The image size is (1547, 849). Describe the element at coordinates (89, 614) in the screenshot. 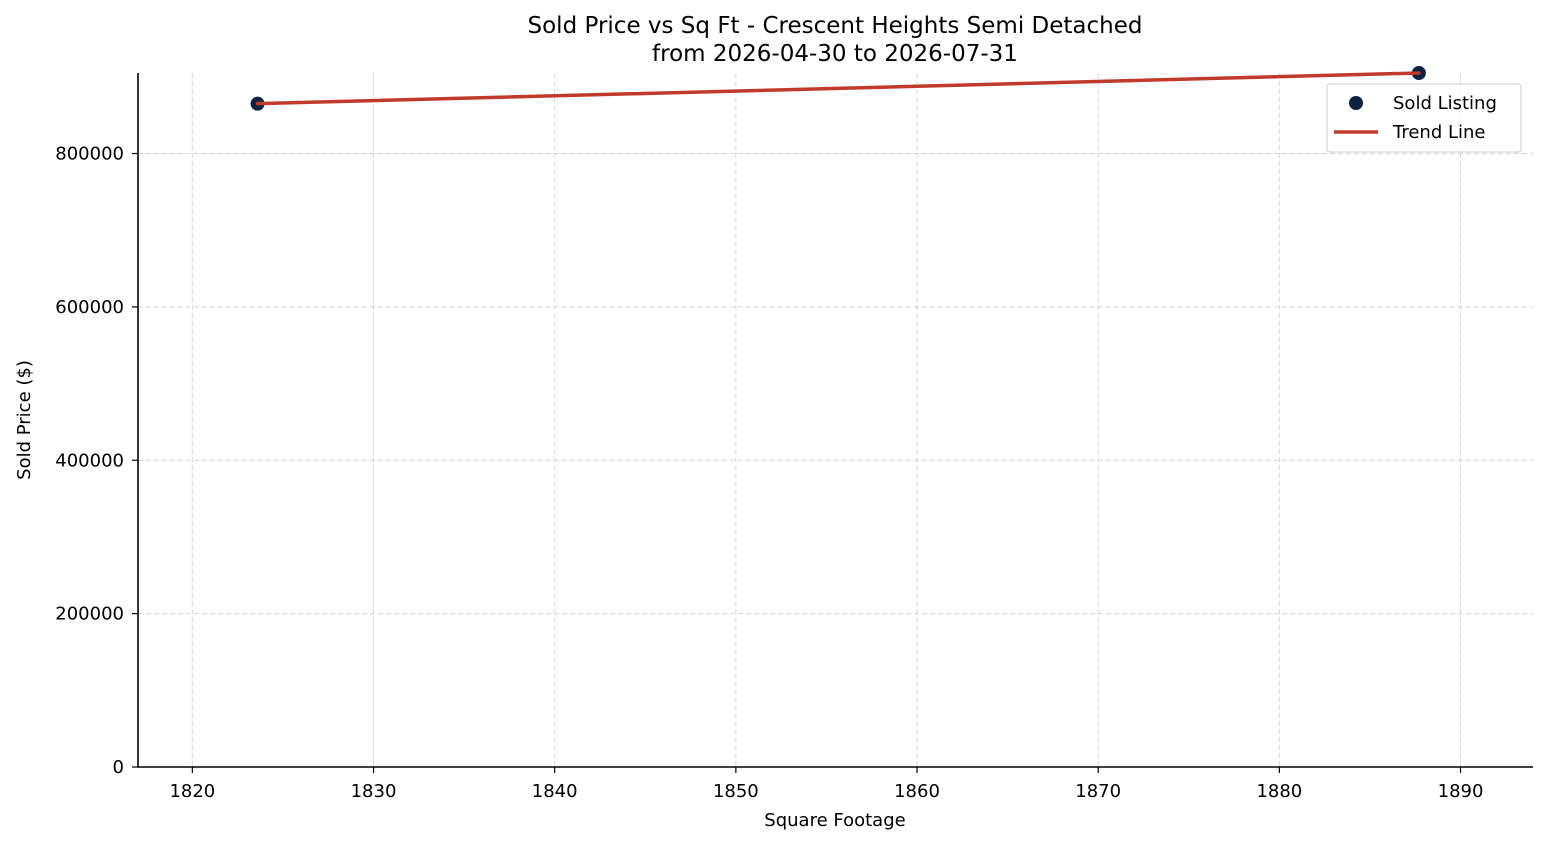

I see `y-tick-label: 200000` at that location.